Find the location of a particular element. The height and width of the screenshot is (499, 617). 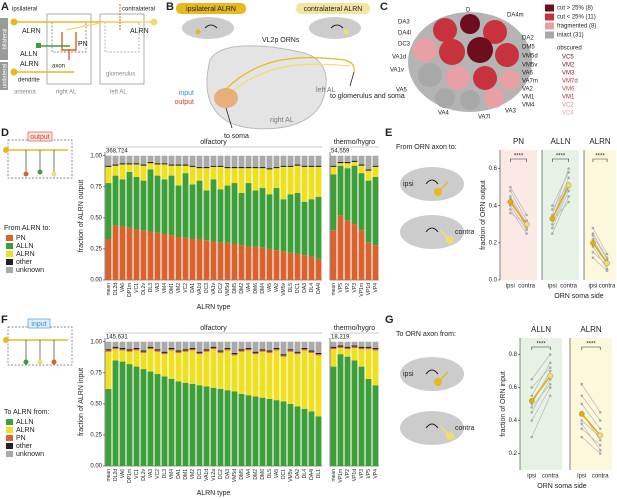

schematic-title: To ORN axon from: is located at coordinates (426, 334).